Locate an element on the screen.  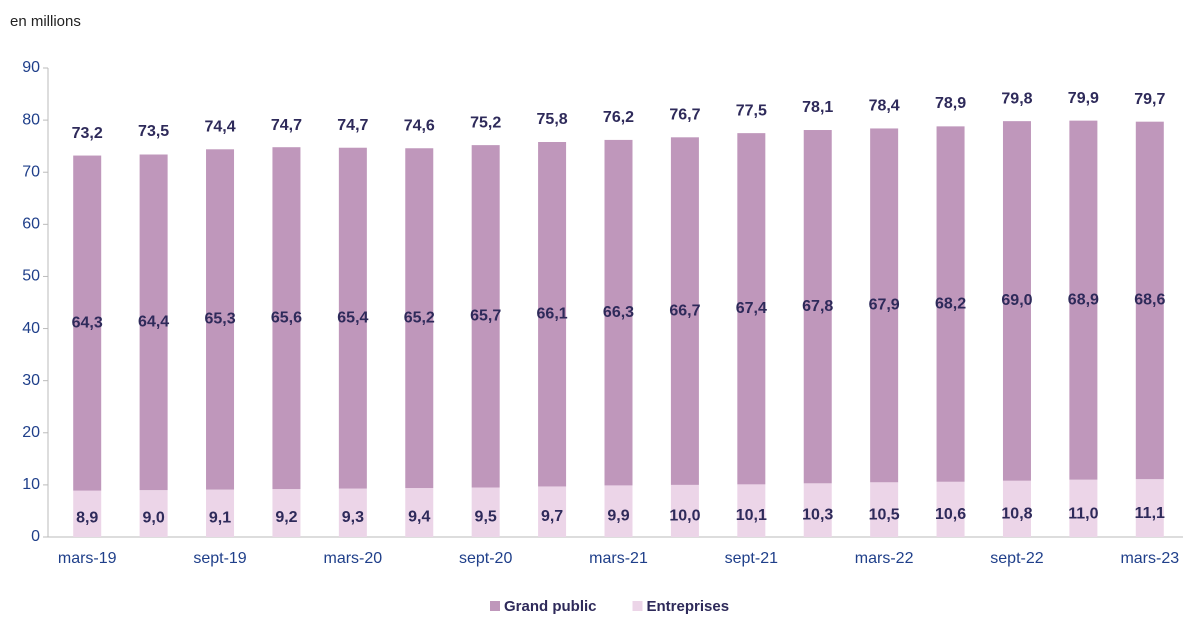
y-tick-label: 80 is located at coordinates (31, 119).